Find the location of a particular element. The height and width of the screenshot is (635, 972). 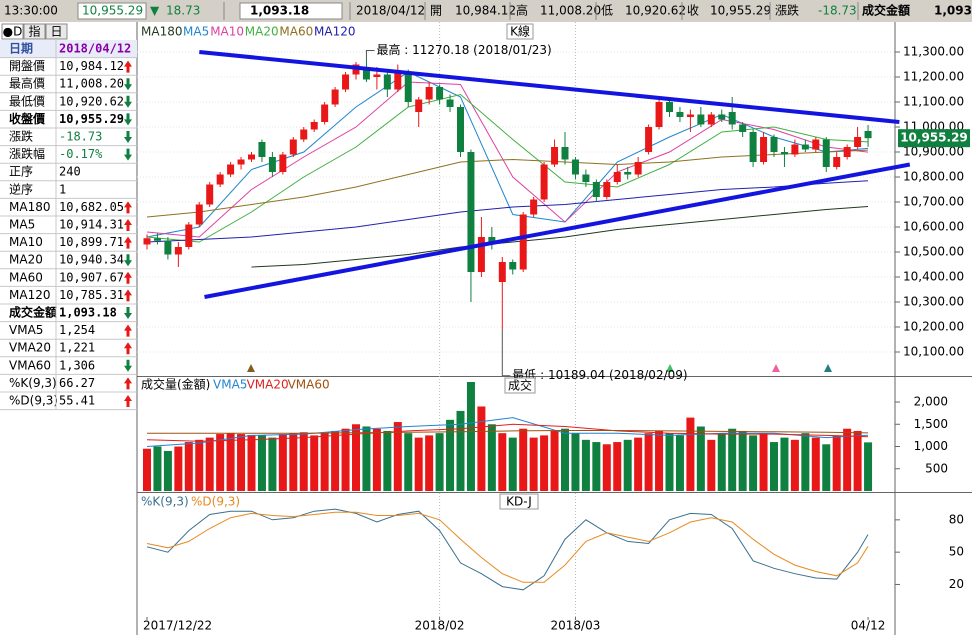

sidebar-value: 10,940.34 is located at coordinates (91, 260).